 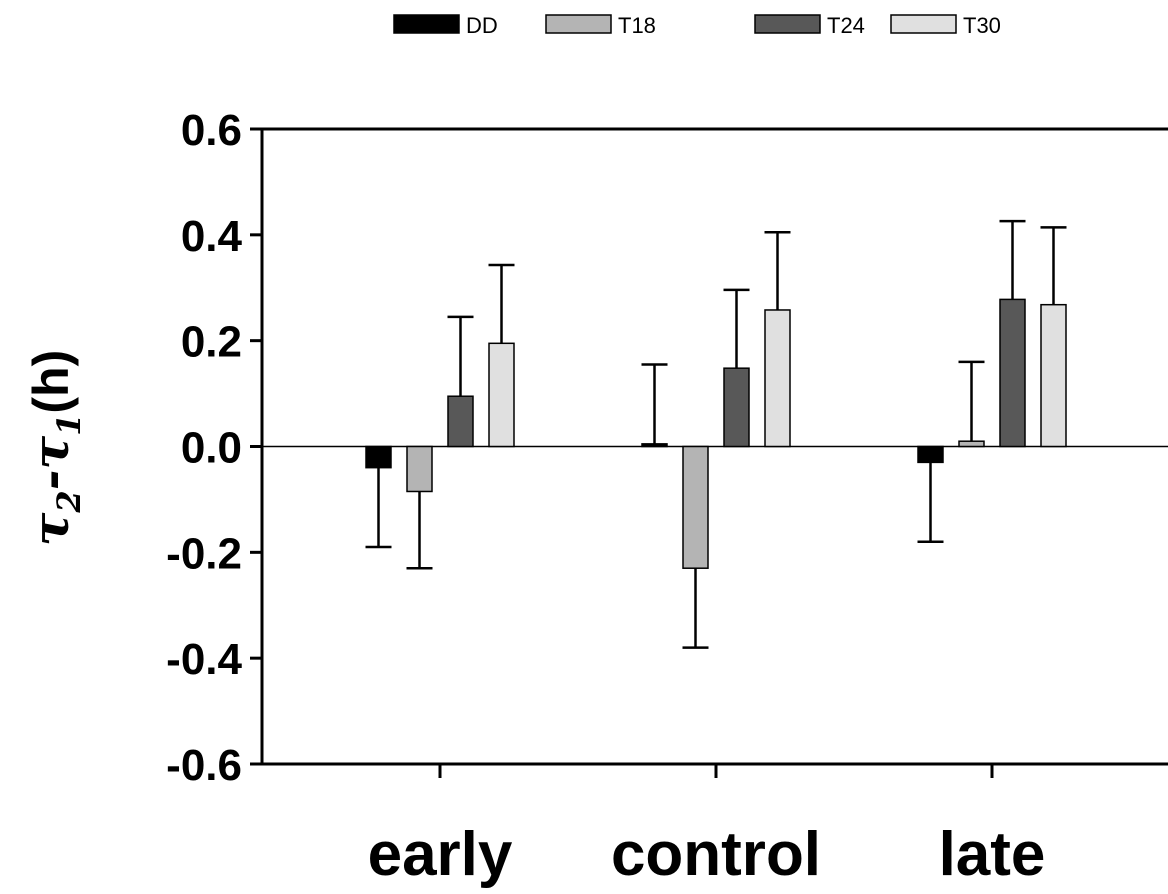 I want to click on legend: DD T18 T24 T30, so click(x=697, y=25).